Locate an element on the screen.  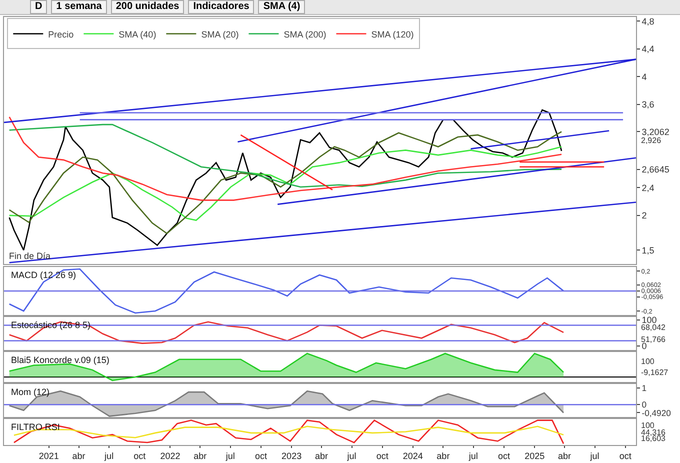
legend-label: SMA (200) is located at coordinates (305, 34).